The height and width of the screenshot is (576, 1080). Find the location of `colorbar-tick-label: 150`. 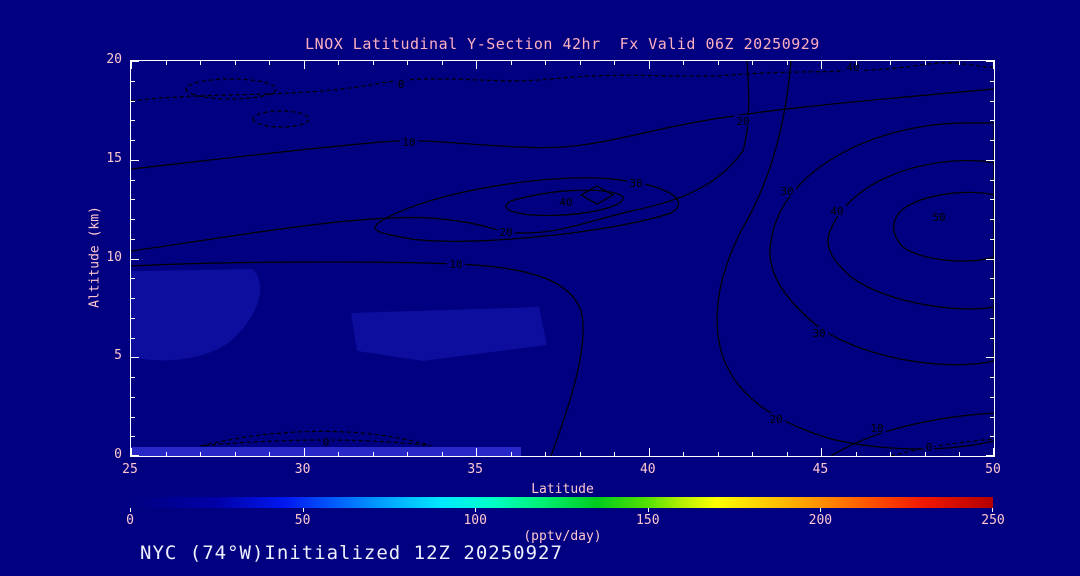

colorbar-tick-label: 150 is located at coordinates (648, 520).